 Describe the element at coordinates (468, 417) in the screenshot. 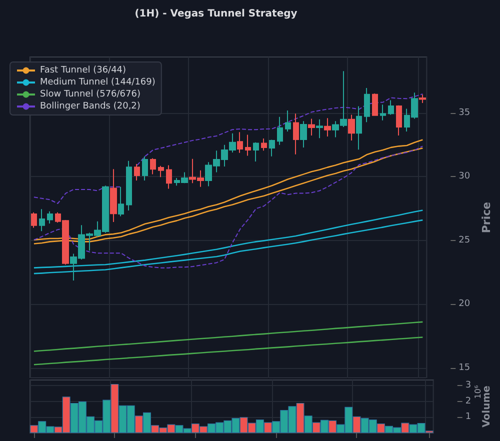

I see `y-tick-label: 1` at that location.